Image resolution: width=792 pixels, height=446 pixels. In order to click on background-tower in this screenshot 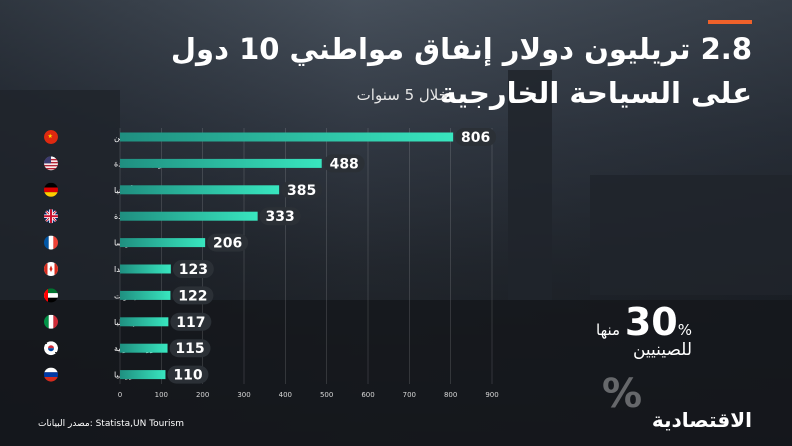, I will do `click(530, 190)`.